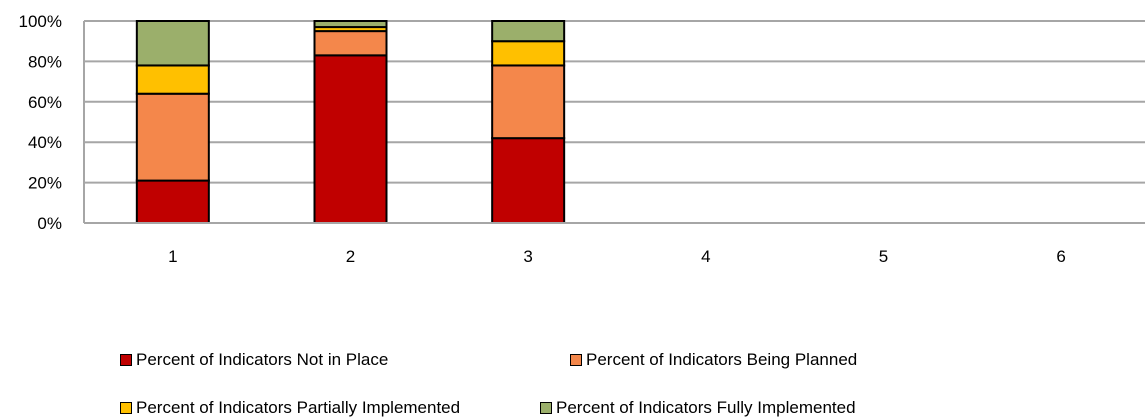  I want to click on legend-item-being-planned: Percent of Indicators Being Planned, so click(713, 360).